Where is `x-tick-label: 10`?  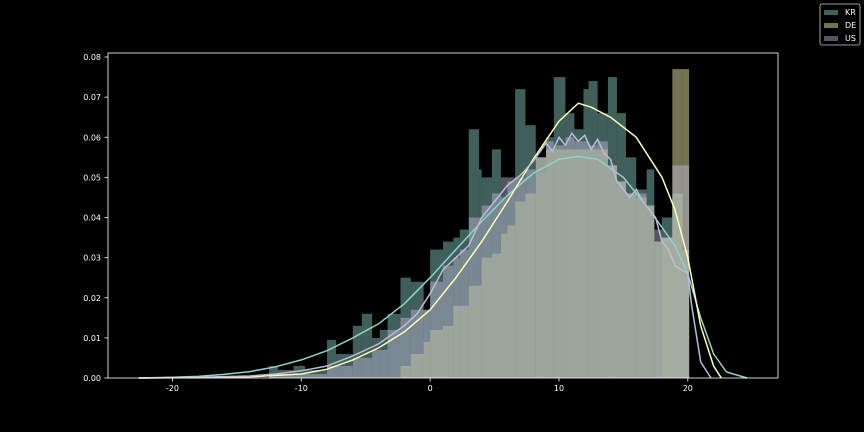
x-tick-label: 10 is located at coordinates (559, 388).